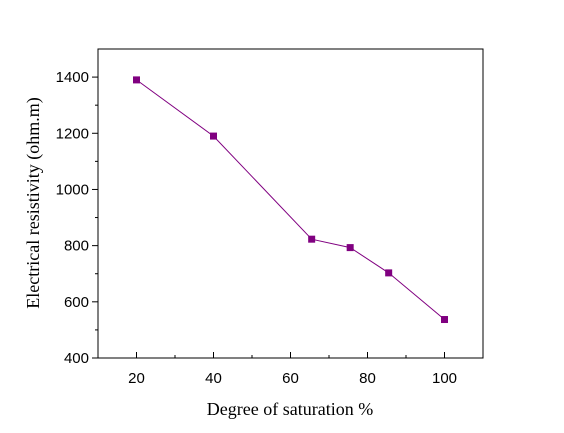 The height and width of the screenshot is (433, 564). I want to click on x-axis-title: Degree of saturation %, so click(290, 409).